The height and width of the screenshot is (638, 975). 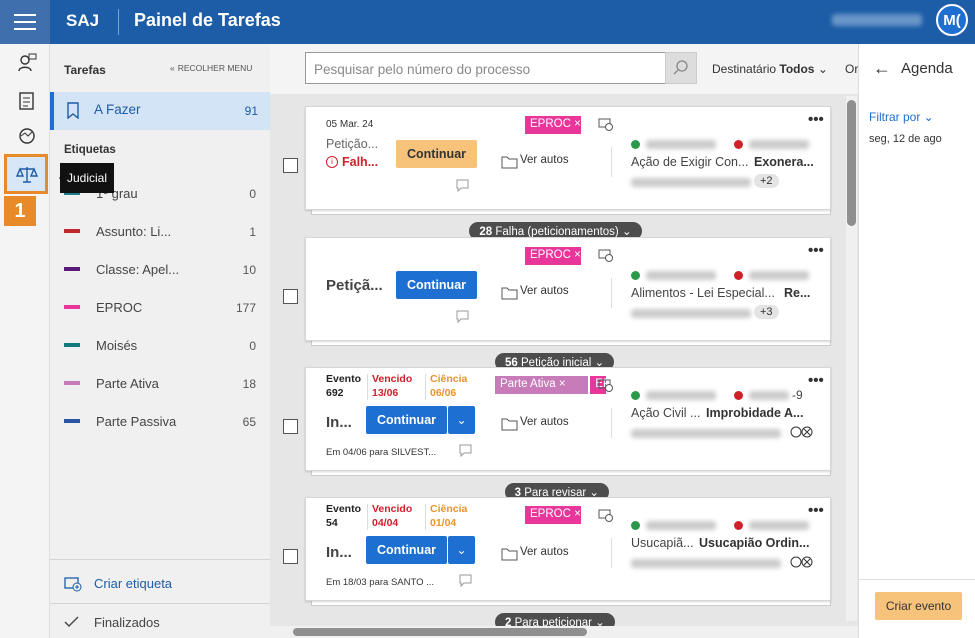 I want to click on scale-icon, so click(x=27, y=175).